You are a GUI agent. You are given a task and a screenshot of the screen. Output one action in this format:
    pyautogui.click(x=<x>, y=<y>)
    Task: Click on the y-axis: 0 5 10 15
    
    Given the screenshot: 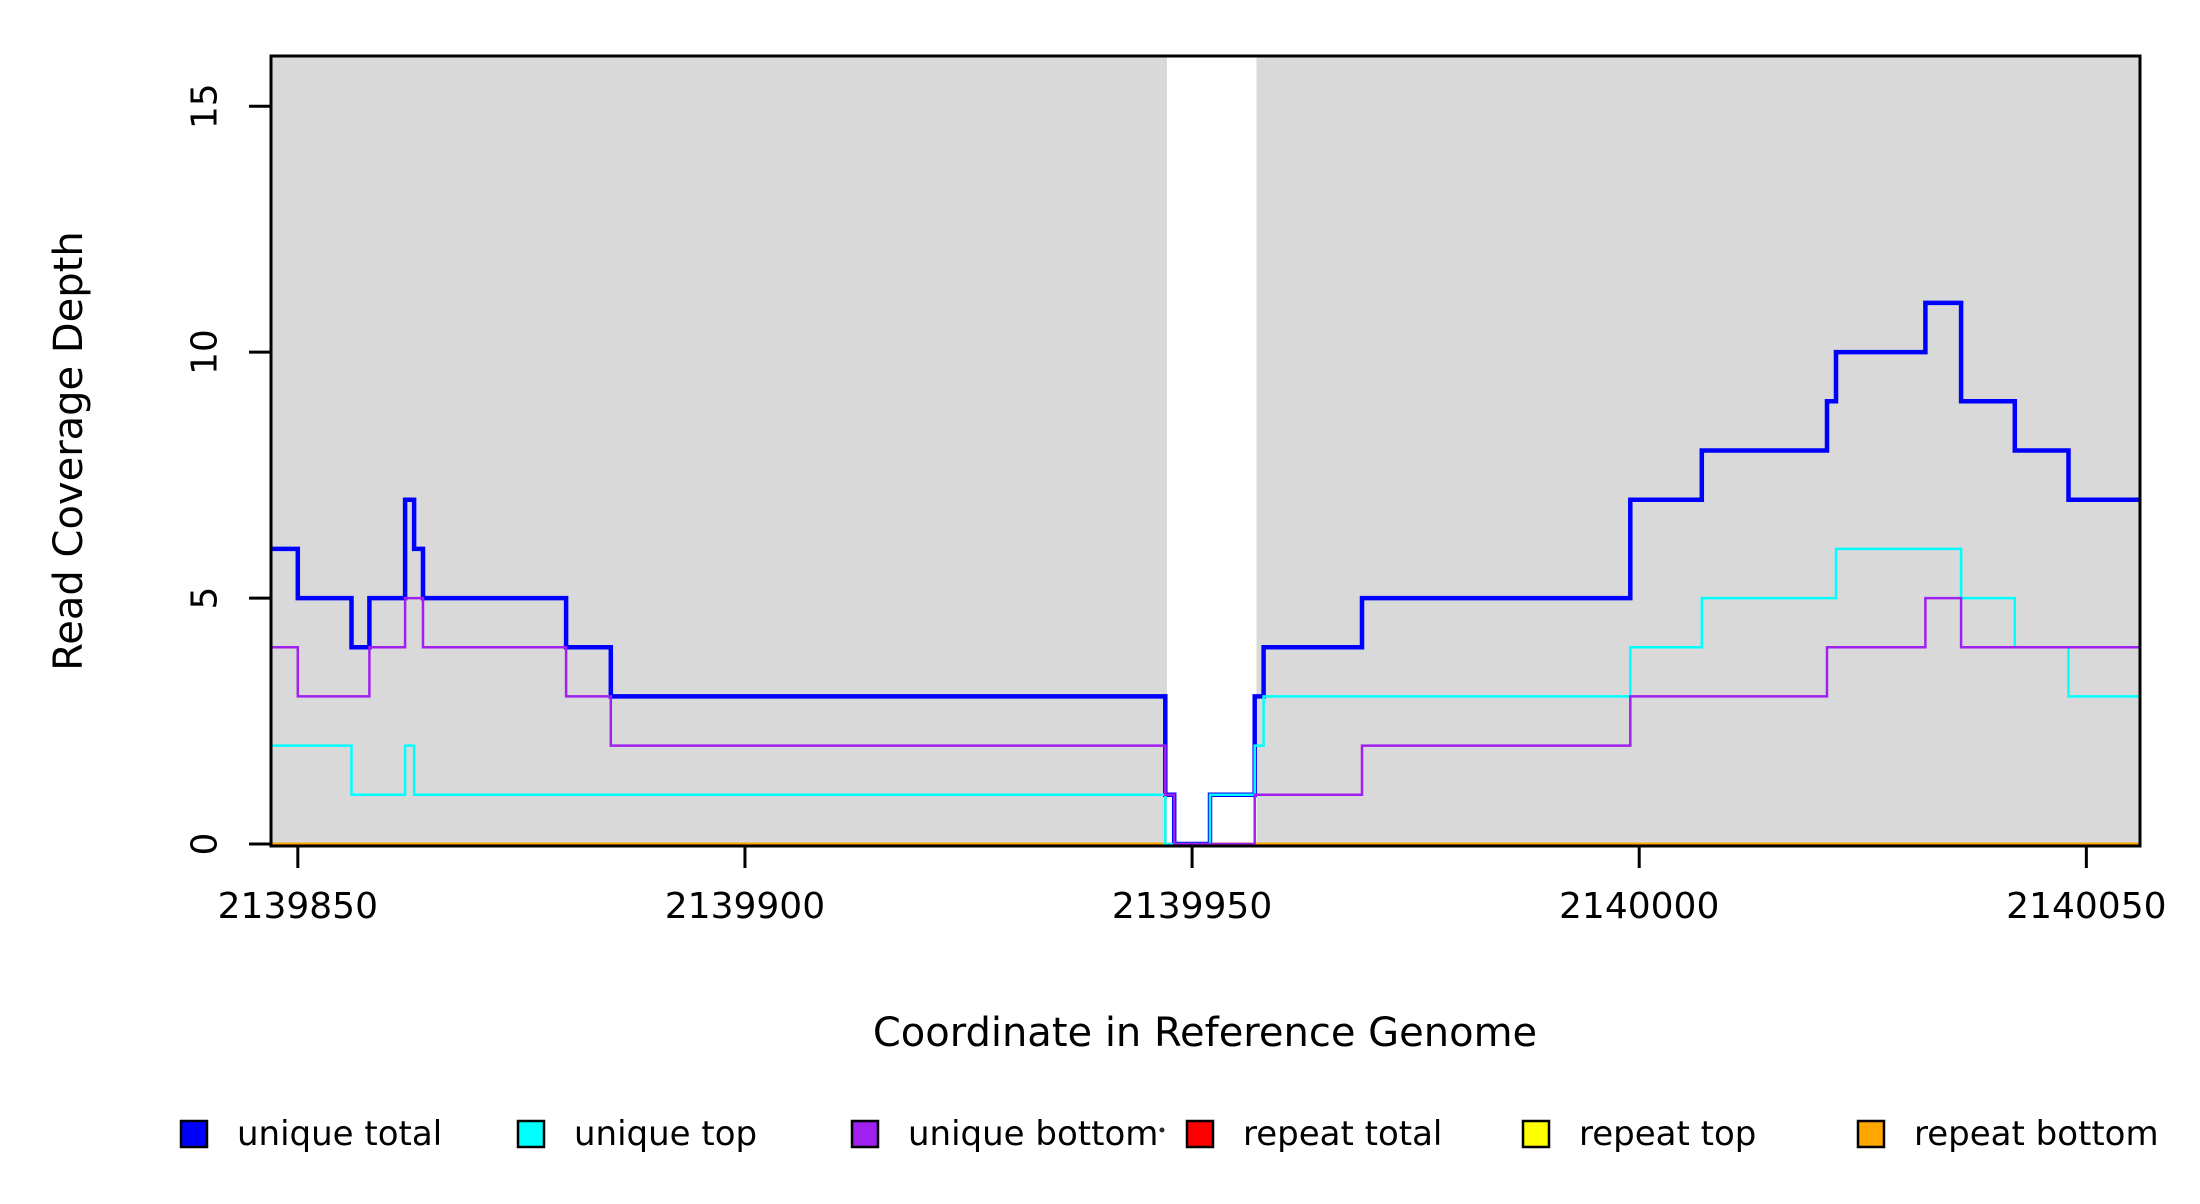 What is the action you would take?
    pyautogui.click(x=227, y=469)
    